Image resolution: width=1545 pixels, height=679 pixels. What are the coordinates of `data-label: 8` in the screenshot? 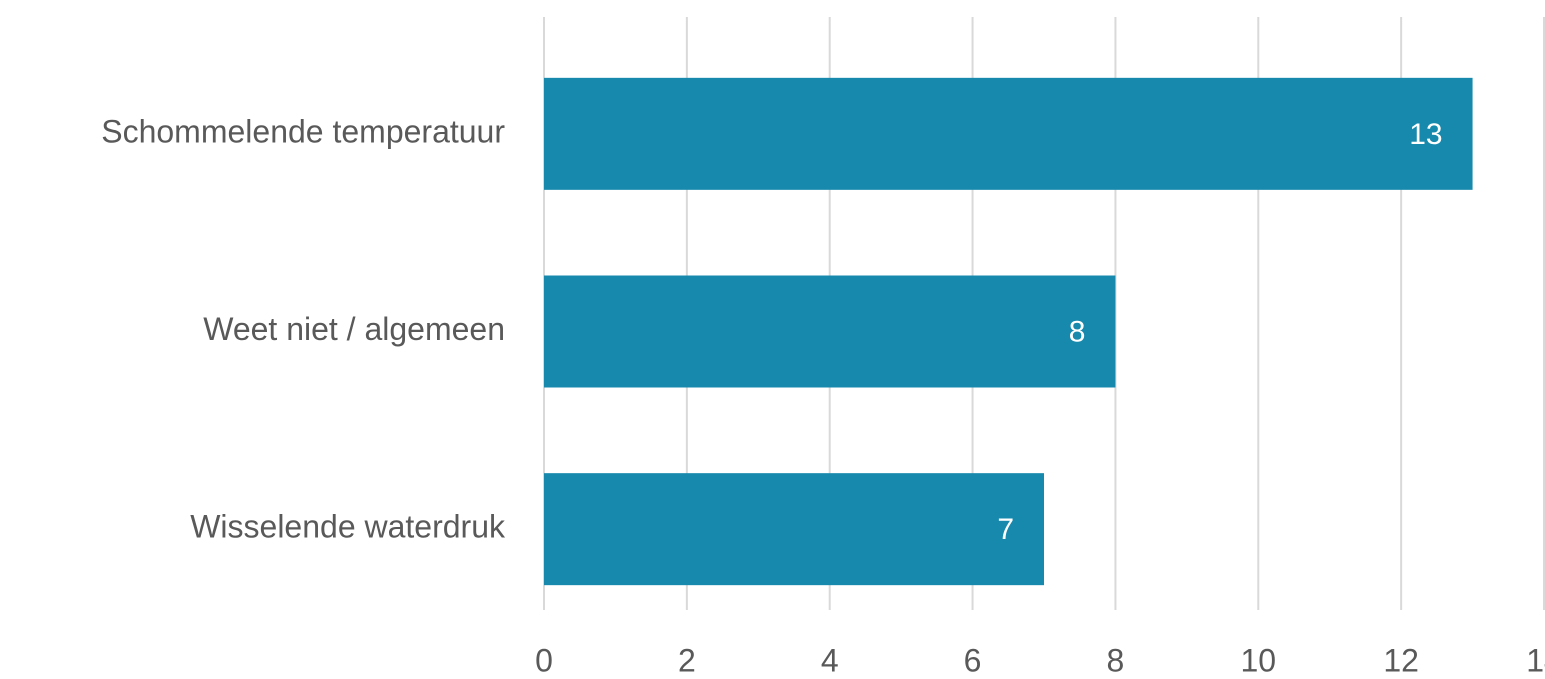 It's located at (1077, 331).